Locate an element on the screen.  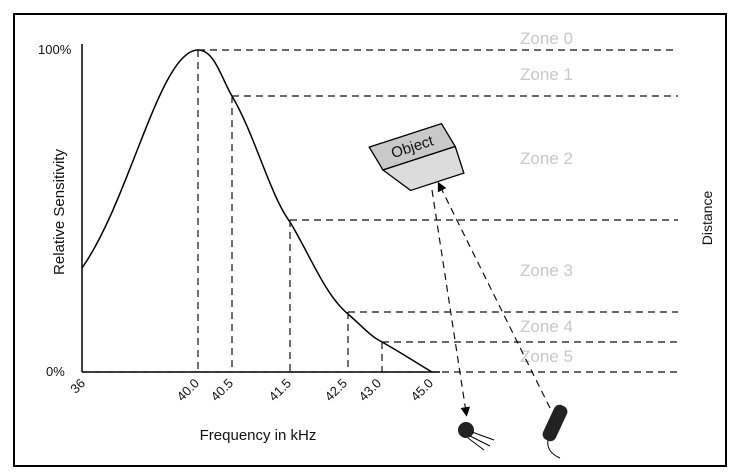
x-title: Frequency in kHz is located at coordinates (258, 435).